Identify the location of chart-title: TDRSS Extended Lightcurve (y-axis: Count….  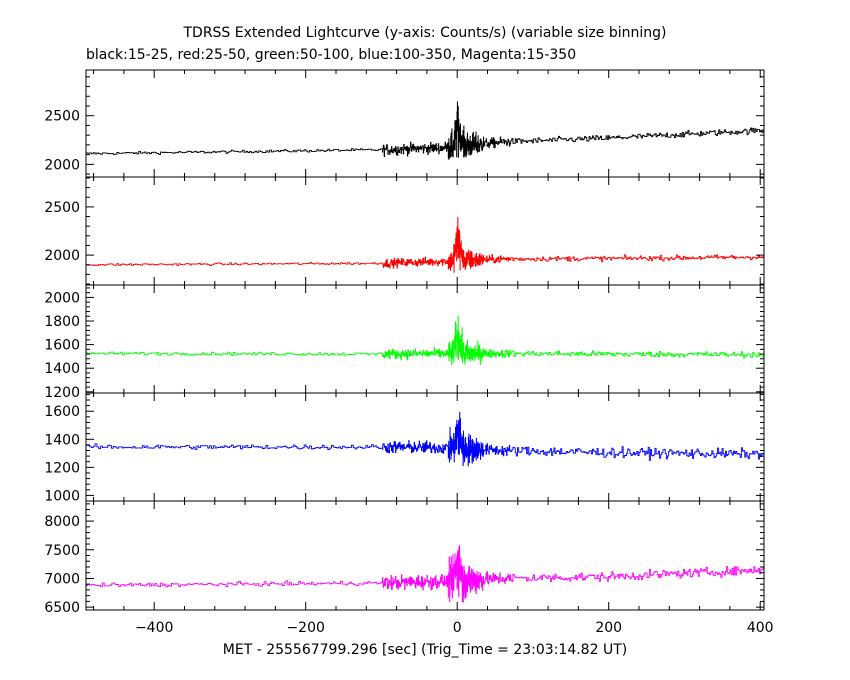
(424, 33).